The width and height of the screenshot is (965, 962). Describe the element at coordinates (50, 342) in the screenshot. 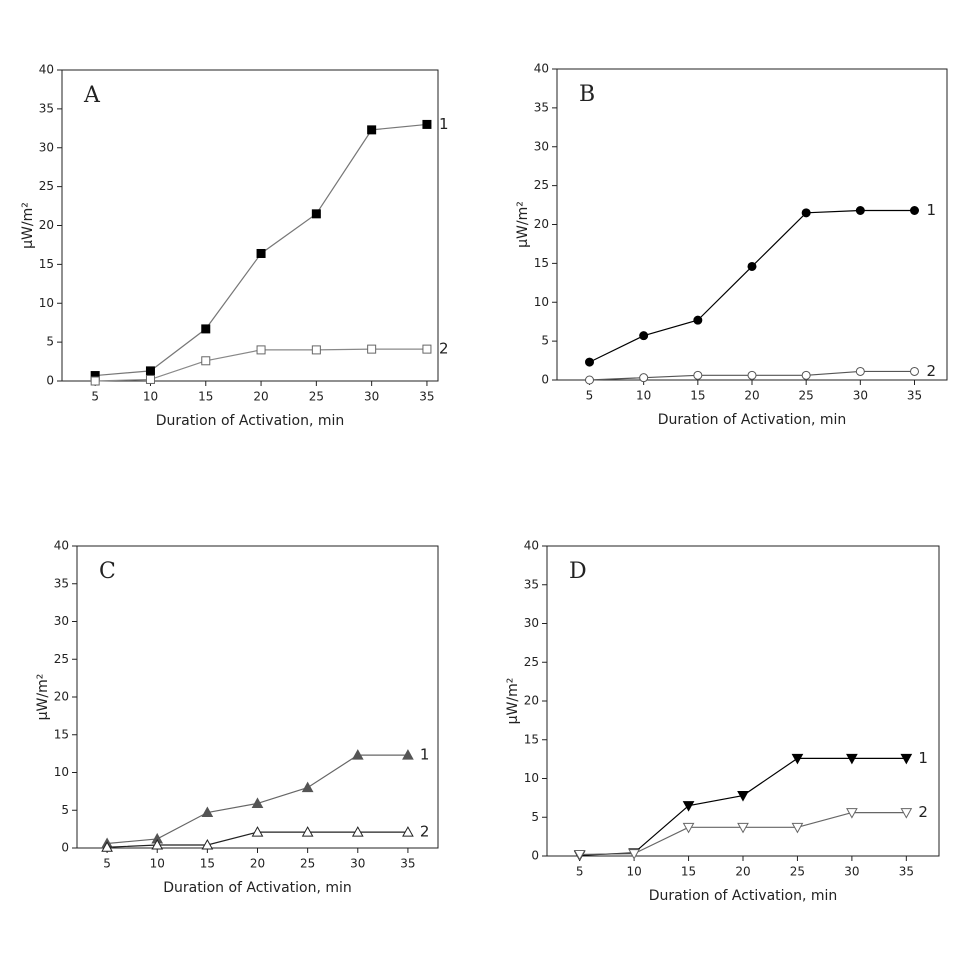

I see `y-tick-label: 5` at that location.